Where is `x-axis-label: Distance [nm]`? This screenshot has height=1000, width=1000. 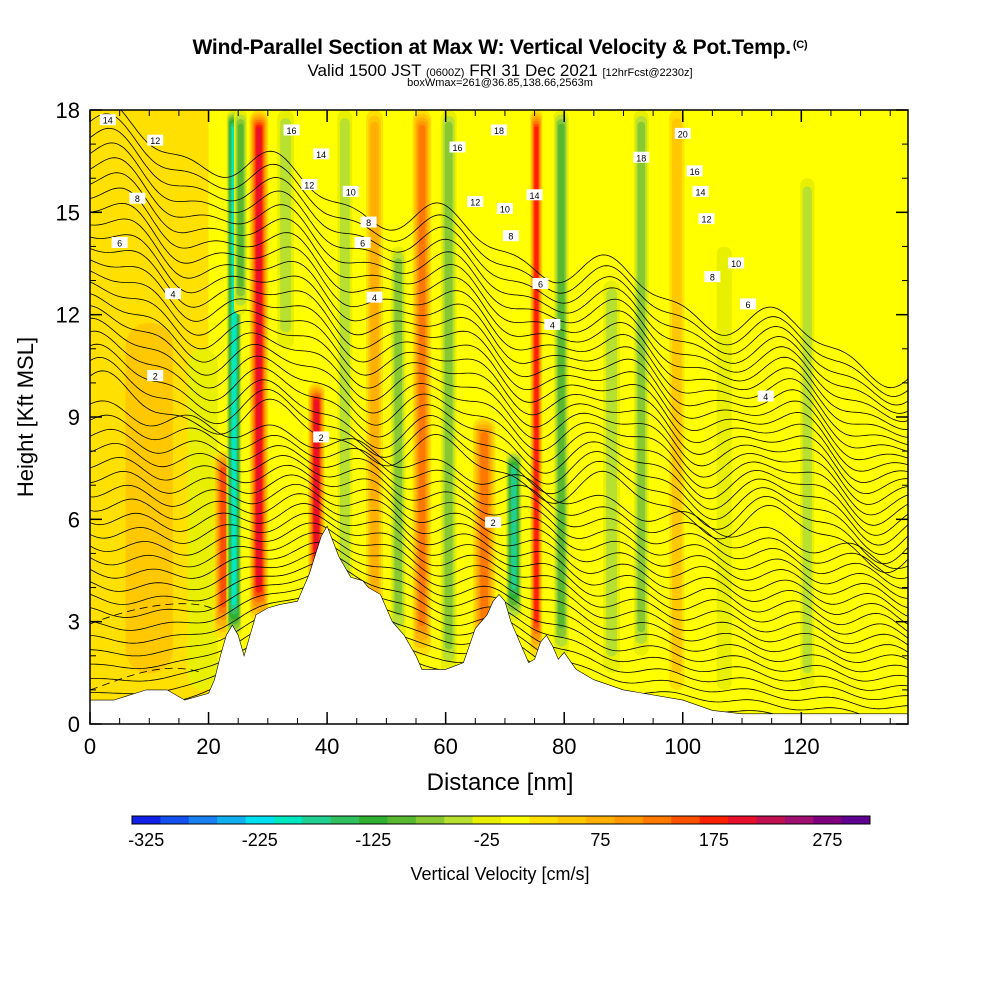 x-axis-label: Distance [nm] is located at coordinates (500, 782).